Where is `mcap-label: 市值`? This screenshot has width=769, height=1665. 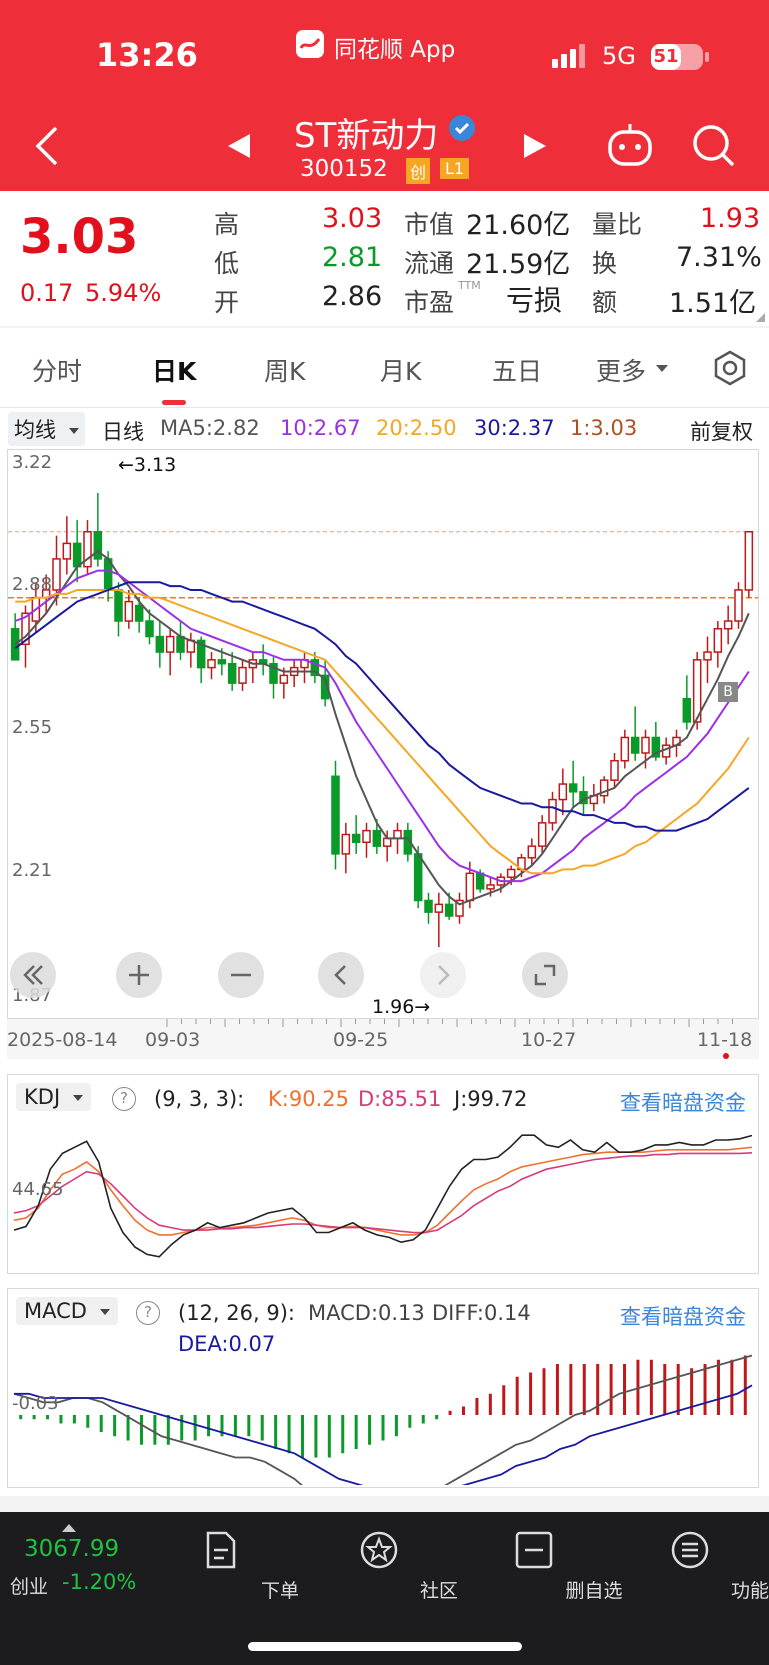
mcap-label: 市值 is located at coordinates (429, 224).